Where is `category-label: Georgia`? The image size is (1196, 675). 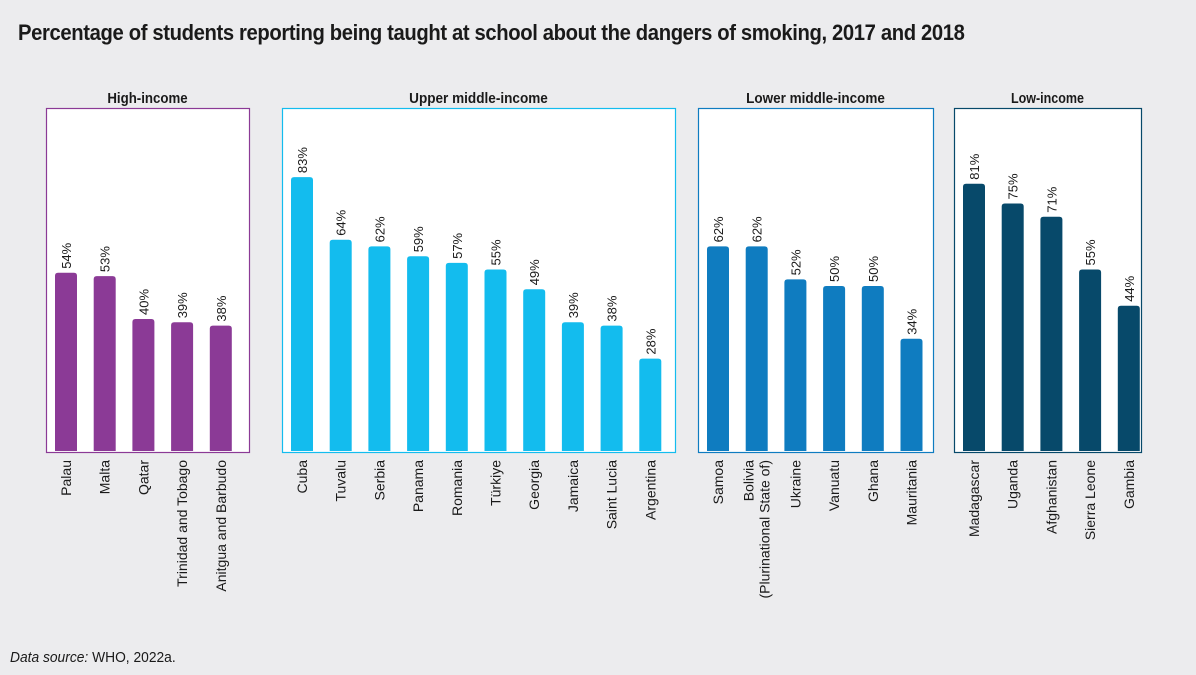
category-label: Georgia is located at coordinates (534, 485).